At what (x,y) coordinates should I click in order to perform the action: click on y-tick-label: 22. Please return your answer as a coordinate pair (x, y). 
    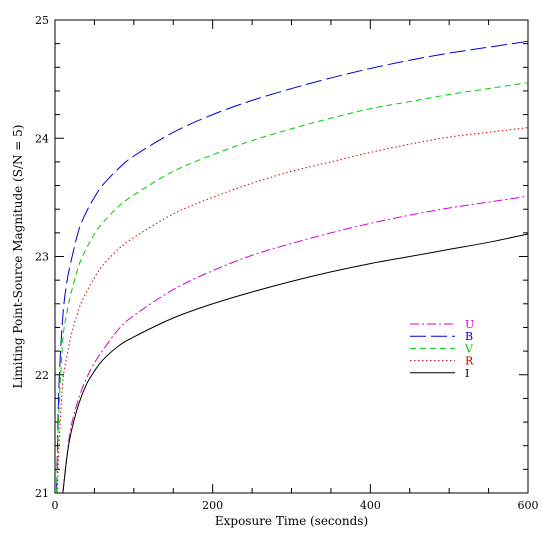
    Looking at the image, I should click on (42, 375).